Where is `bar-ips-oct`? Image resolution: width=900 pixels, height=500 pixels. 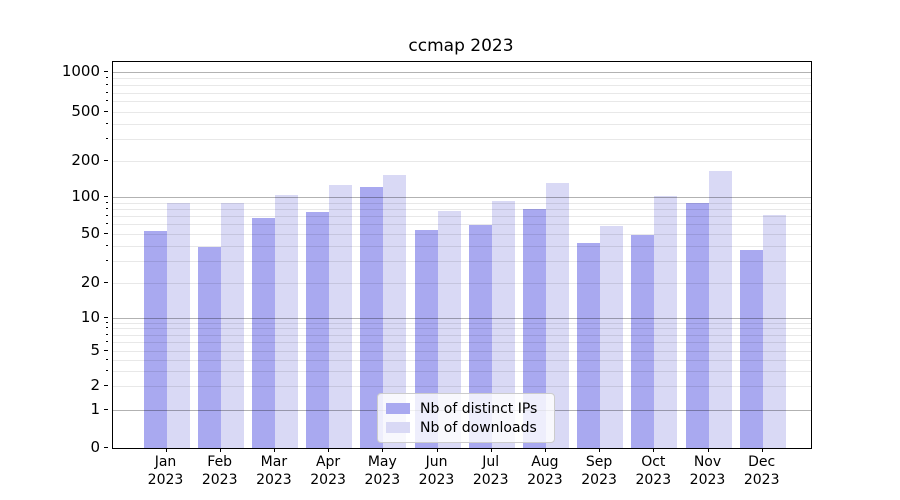
bar-ips-oct is located at coordinates (643, 341).